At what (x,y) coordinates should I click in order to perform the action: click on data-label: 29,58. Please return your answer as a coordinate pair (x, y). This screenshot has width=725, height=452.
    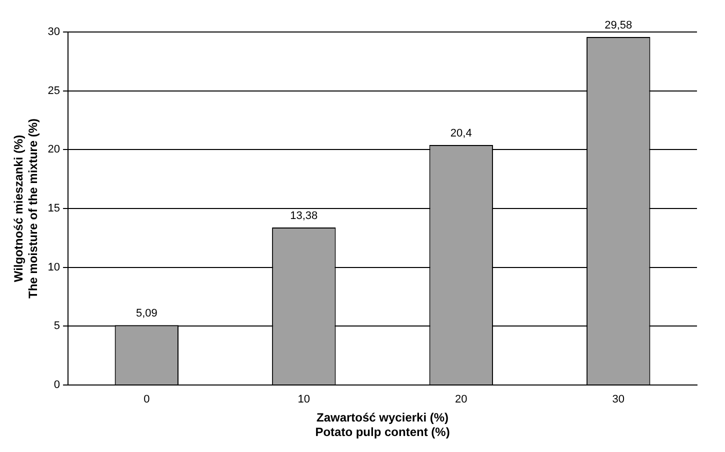
    Looking at the image, I should click on (618, 25).